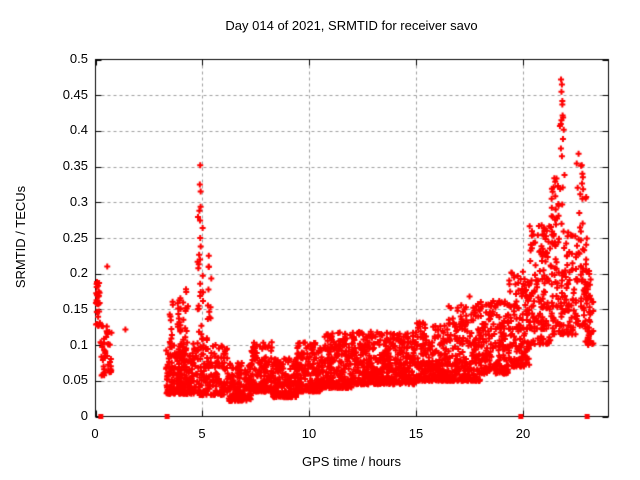 This screenshot has height=480, width=640. I want to click on y-tick-label: 0.15, so click(75, 308).